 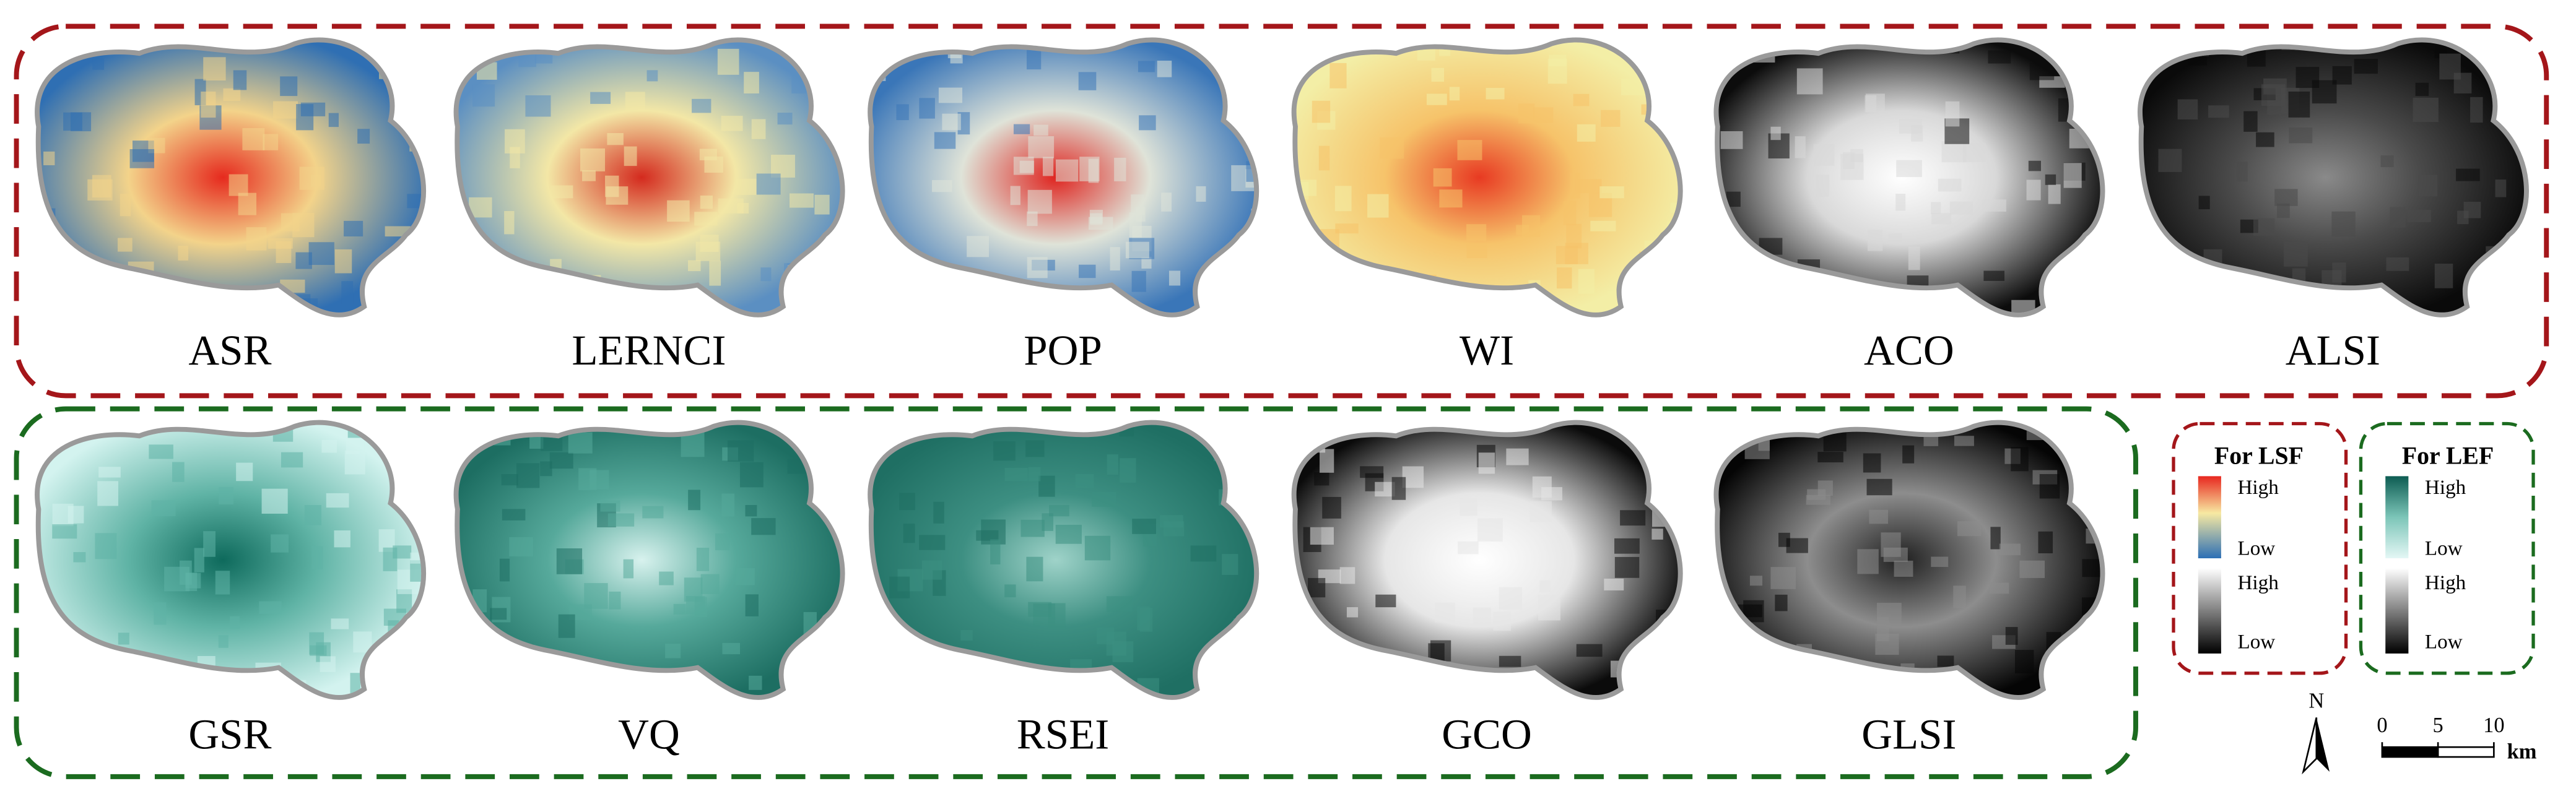 What do you see at coordinates (2447, 548) in the screenshot?
I see `legend-frame` at bounding box center [2447, 548].